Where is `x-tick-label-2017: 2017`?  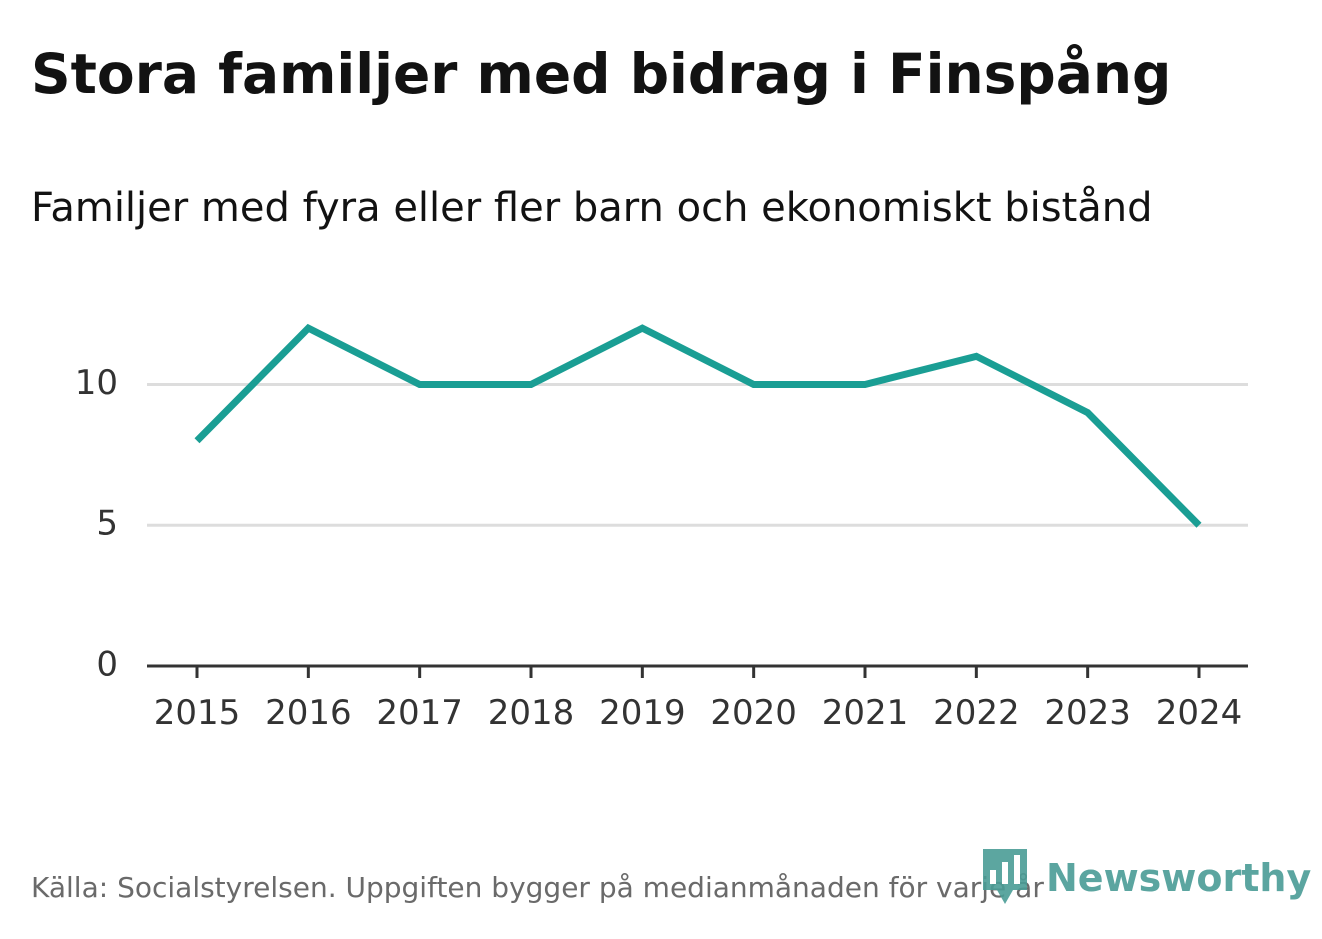 x-tick-label-2017: 2017 is located at coordinates (419, 713).